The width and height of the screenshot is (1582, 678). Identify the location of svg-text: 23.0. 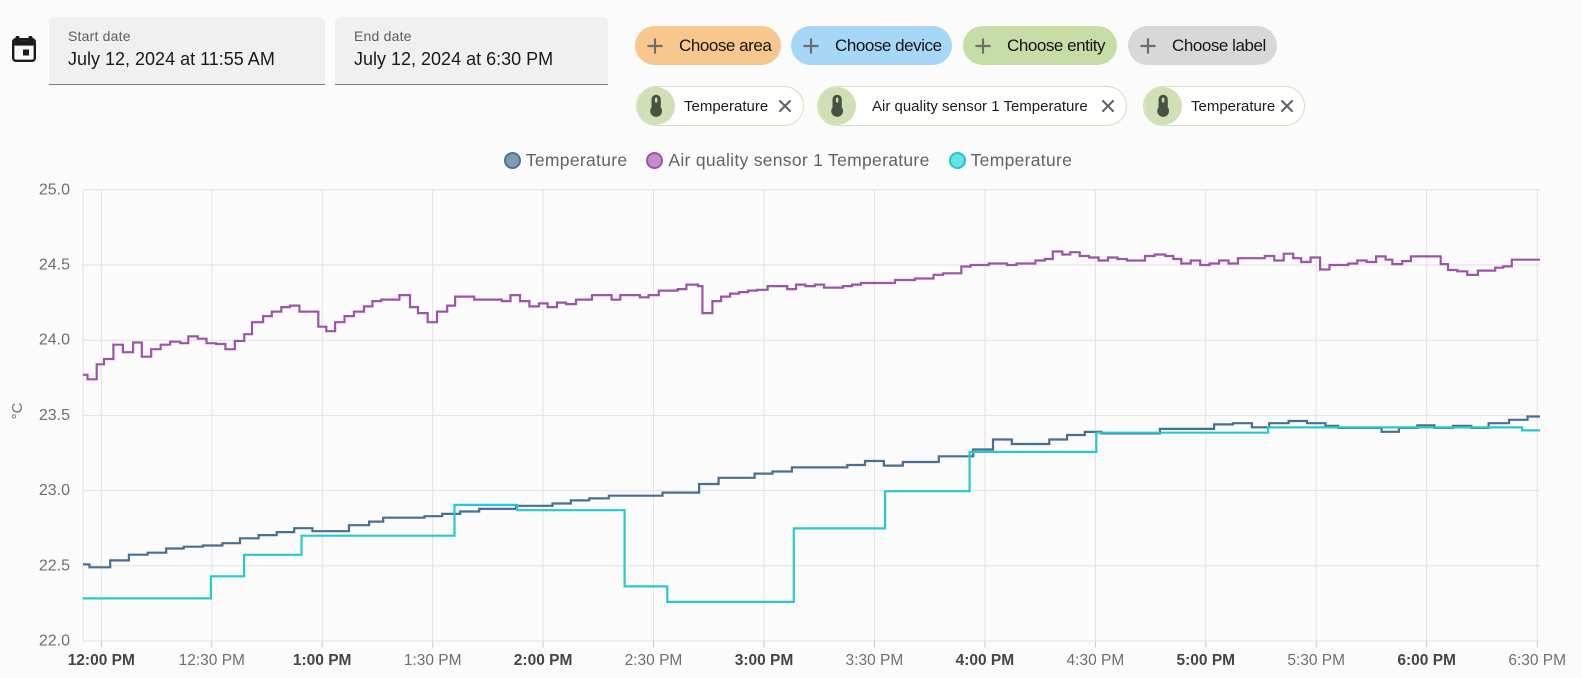
(54, 490).